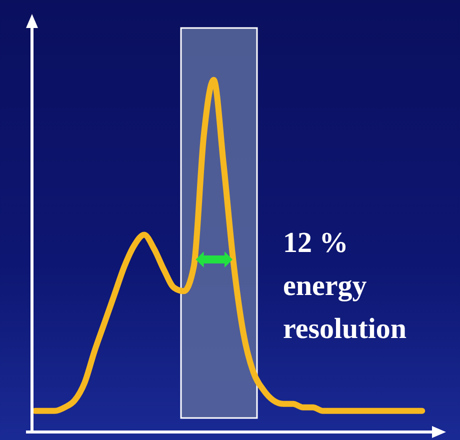 The image size is (460, 440). I want to click on annotation: 12 % energy resolution, so click(345, 286).